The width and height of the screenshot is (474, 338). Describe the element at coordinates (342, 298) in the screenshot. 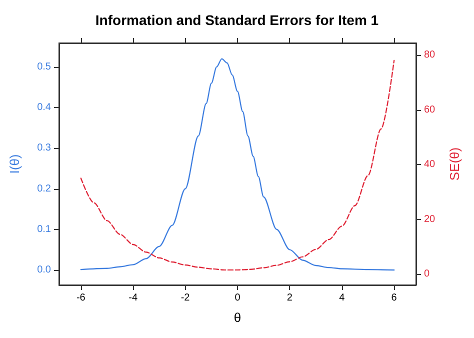

I see `x-tick-label: 4` at that location.